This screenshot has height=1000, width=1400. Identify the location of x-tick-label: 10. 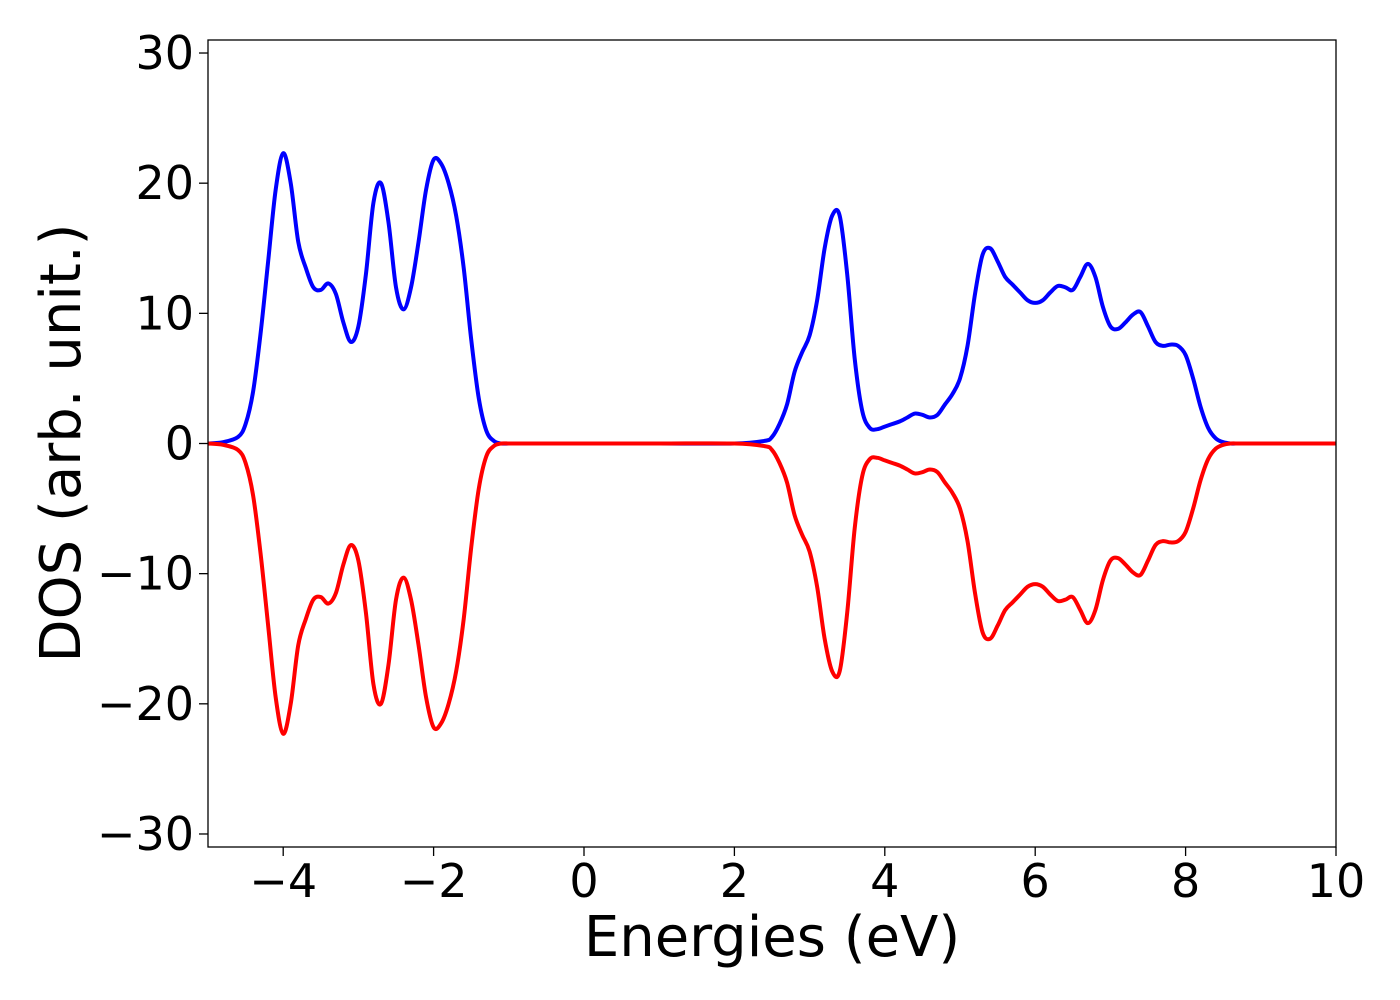
(1336, 881).